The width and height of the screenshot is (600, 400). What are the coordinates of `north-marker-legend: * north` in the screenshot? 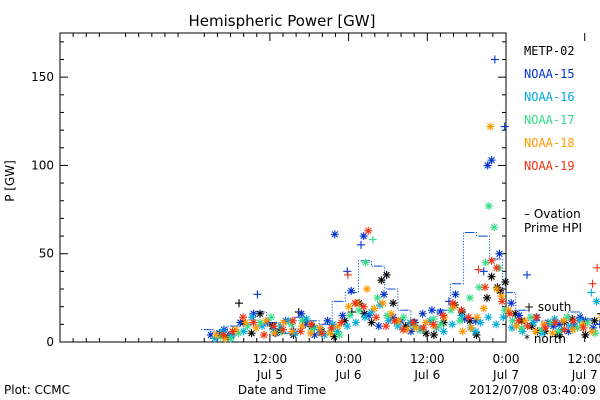 It's located at (545, 339).